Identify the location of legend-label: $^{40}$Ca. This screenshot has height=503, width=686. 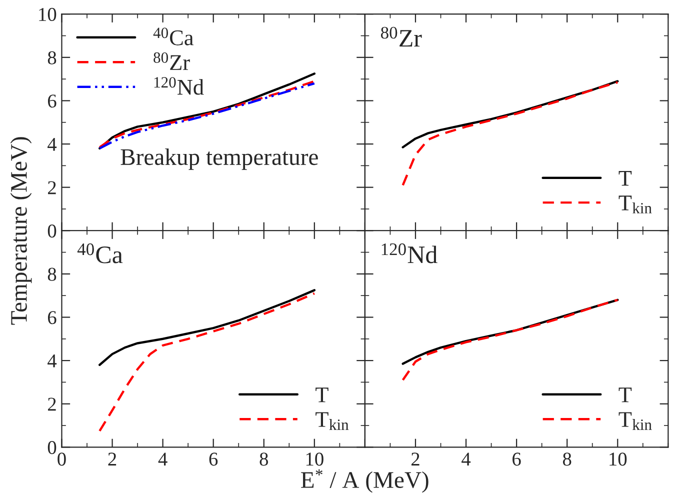
(173, 37).